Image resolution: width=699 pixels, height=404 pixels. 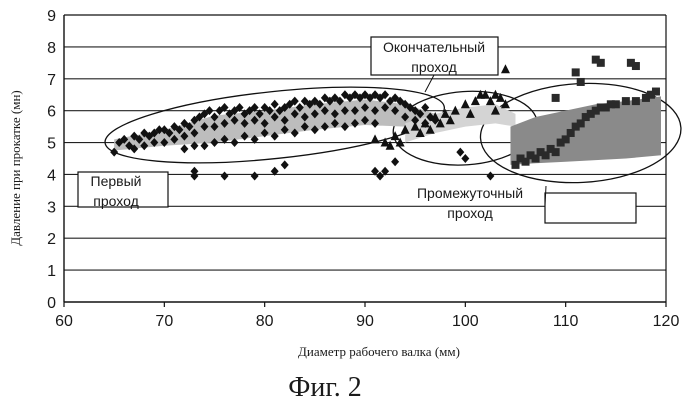 What do you see at coordinates (51, 207) in the screenshot?
I see `y-tick-label: 3` at bounding box center [51, 207].